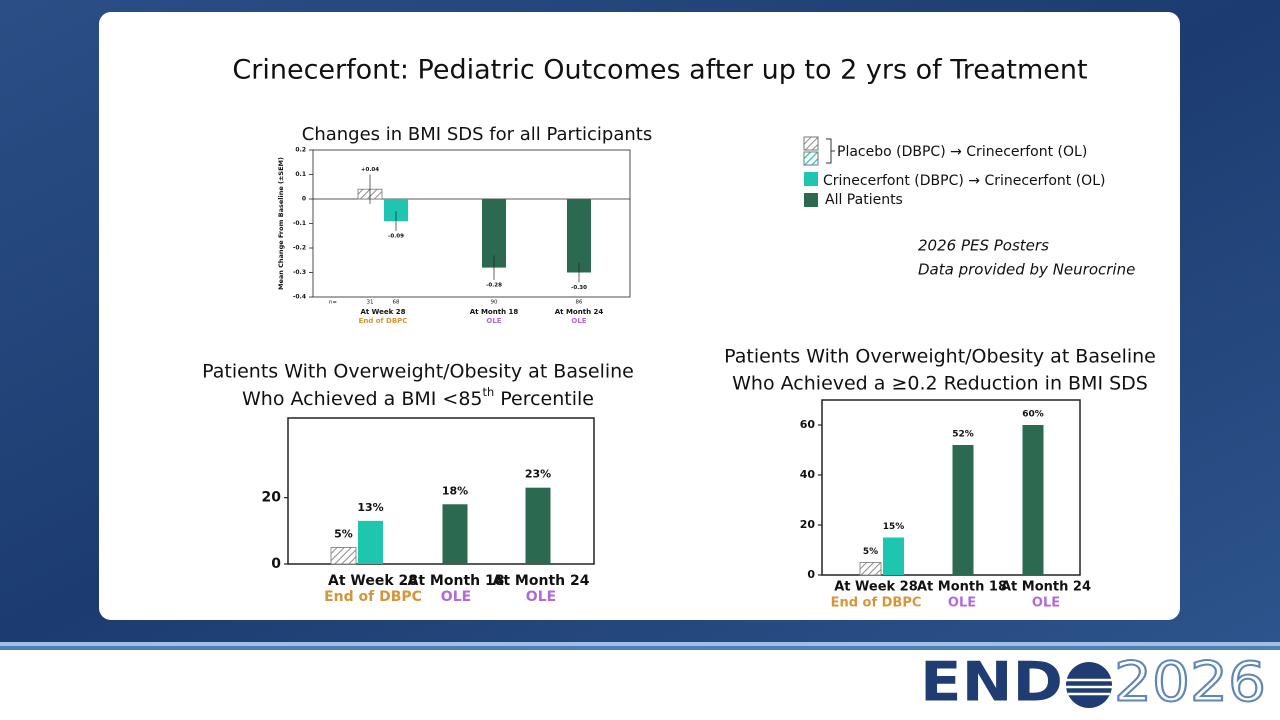 The width and height of the screenshot is (1280, 720). Describe the element at coordinates (333, 303) in the screenshot. I see `n-label: n=` at that location.